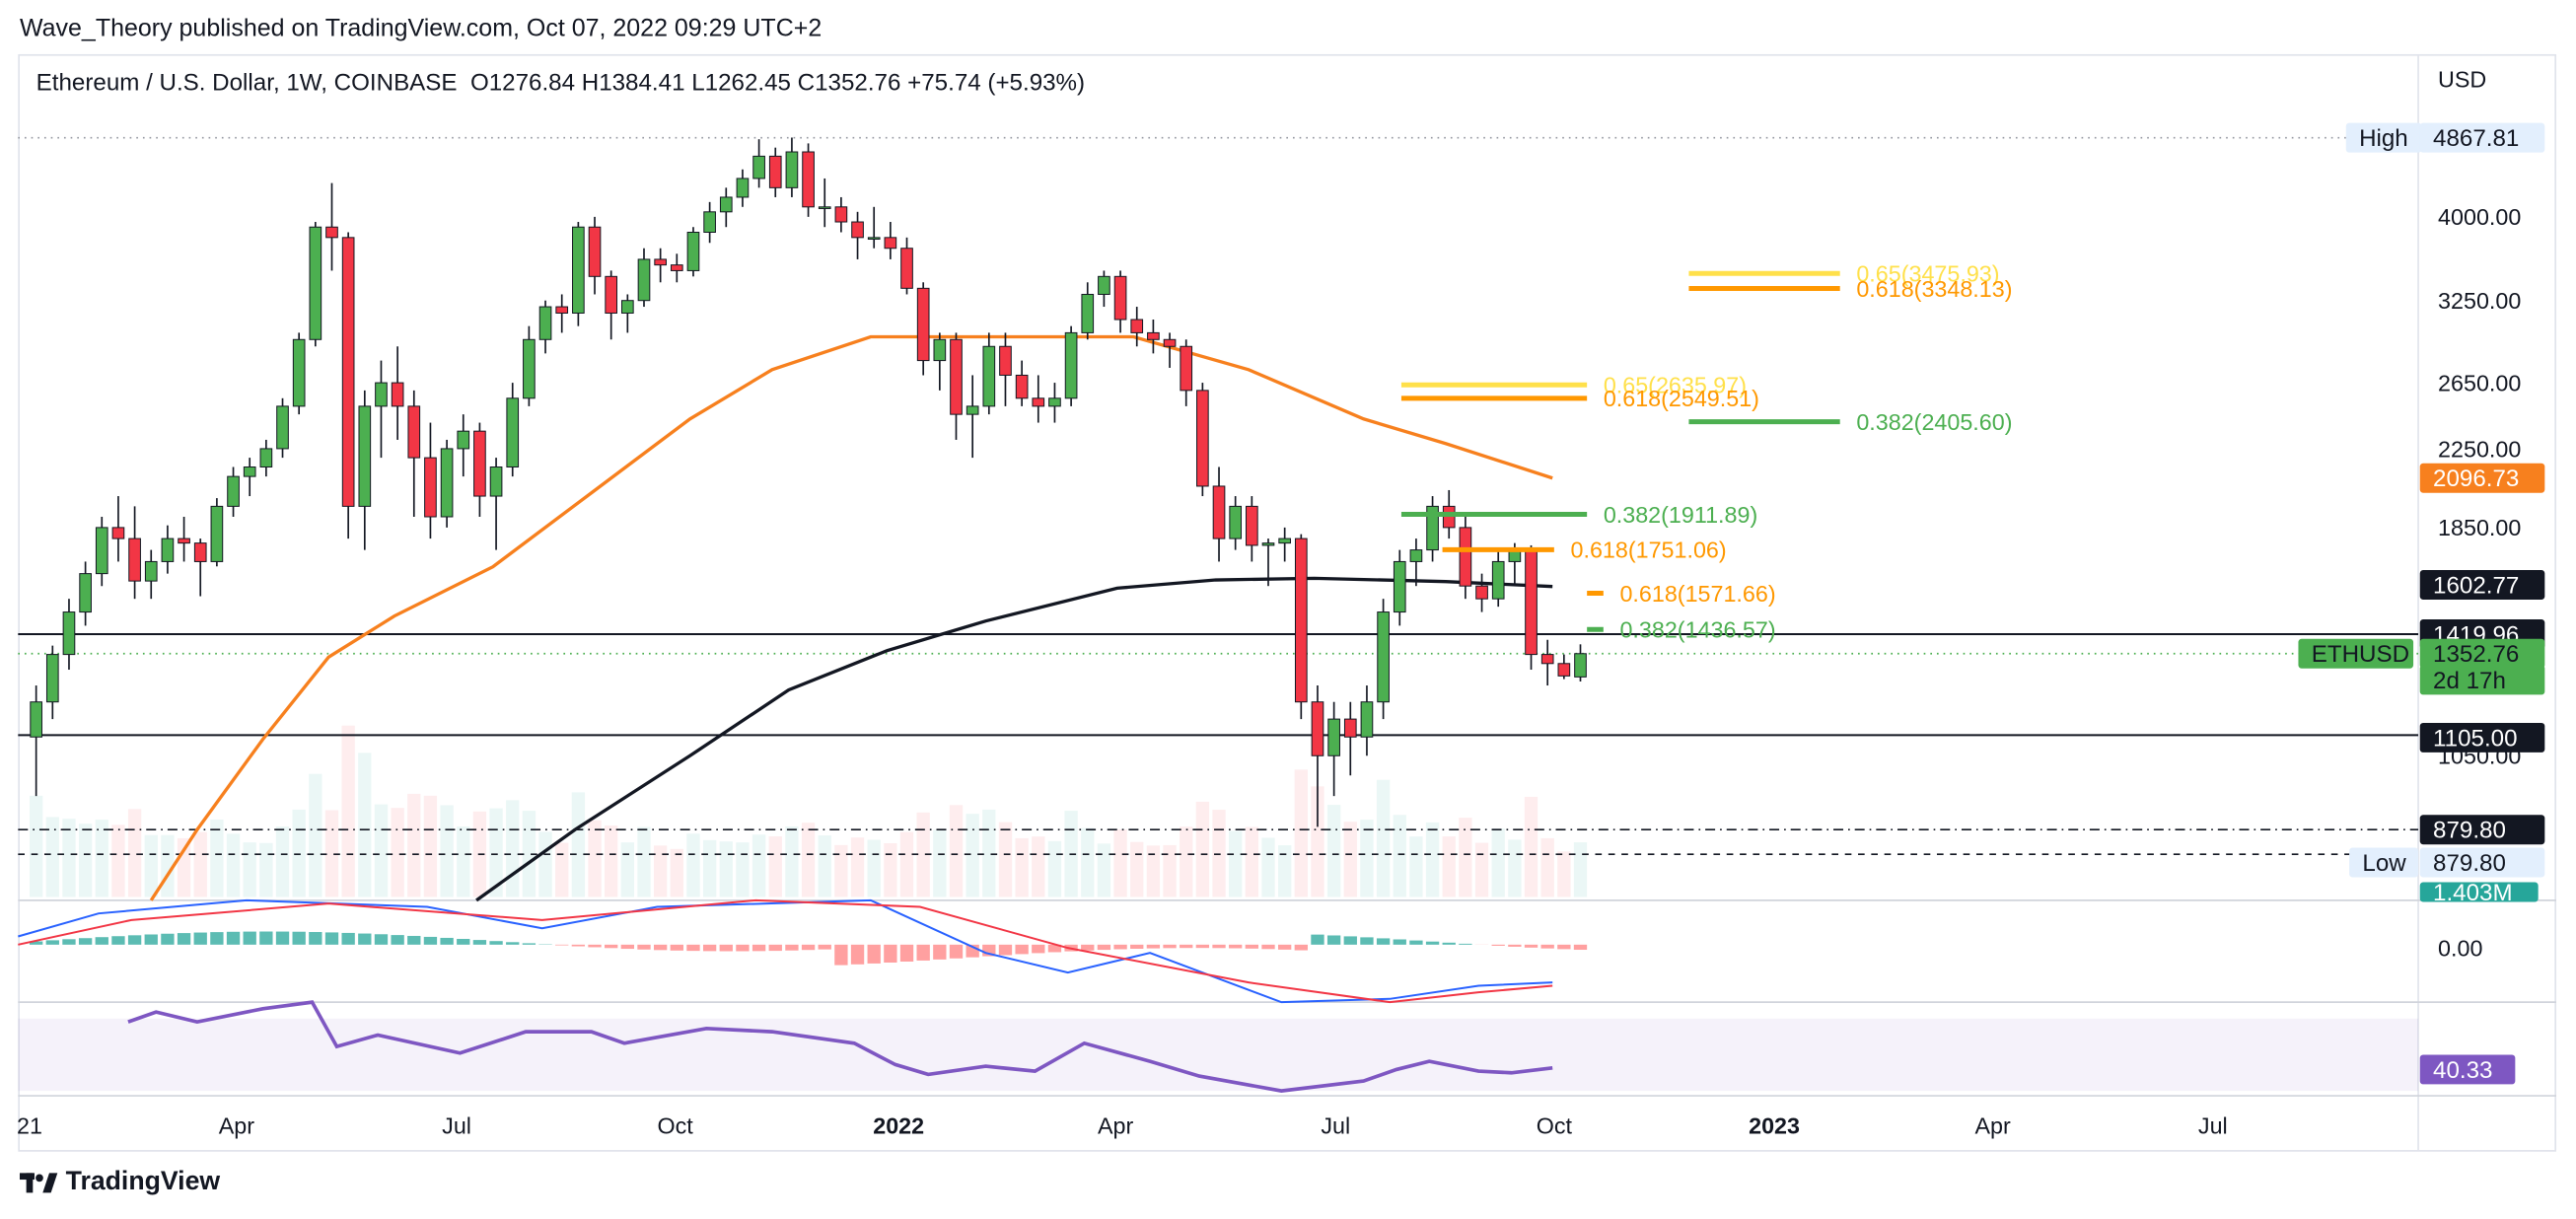 The image size is (2576, 1219). I want to click on x-tick-label: Apr, so click(1116, 1125).